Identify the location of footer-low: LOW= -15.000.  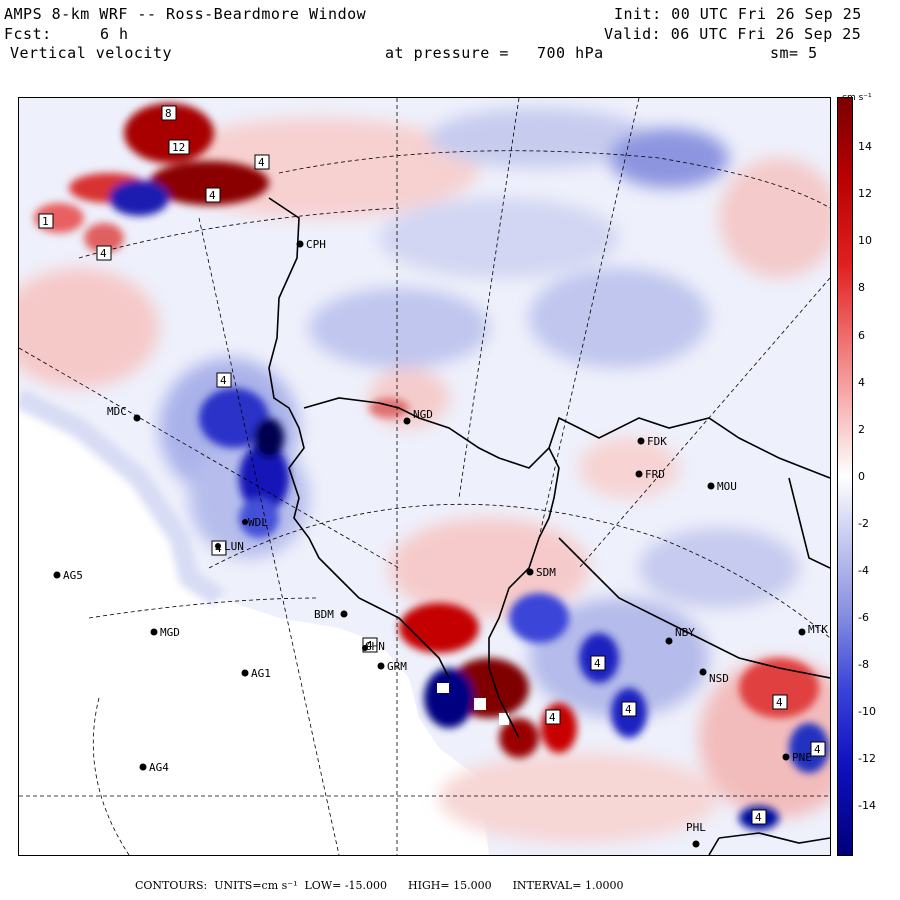
(346, 885).